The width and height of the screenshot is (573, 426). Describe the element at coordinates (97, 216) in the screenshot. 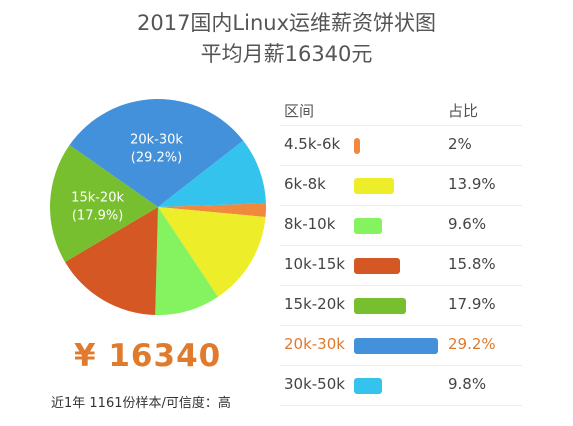

I see `slice-value-label-15k-20k: (17.9%)` at that location.